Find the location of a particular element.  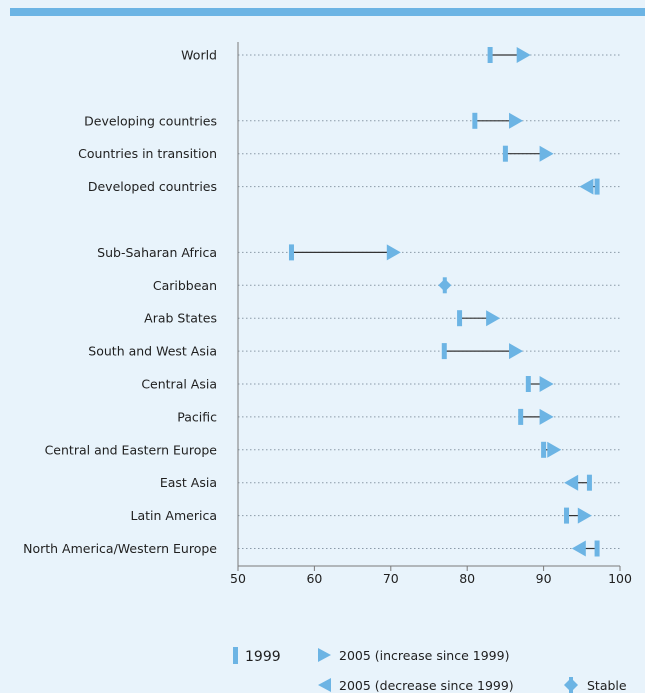

category-label: Pacific is located at coordinates (197, 416).